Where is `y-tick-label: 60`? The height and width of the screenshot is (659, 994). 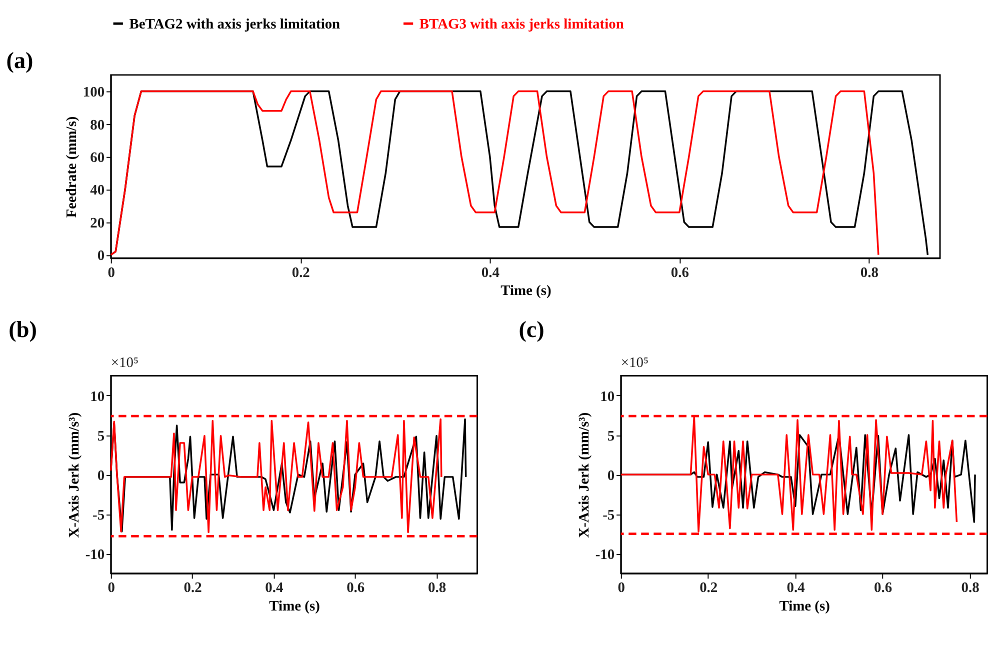 y-tick-label: 60 is located at coordinates (97, 158).